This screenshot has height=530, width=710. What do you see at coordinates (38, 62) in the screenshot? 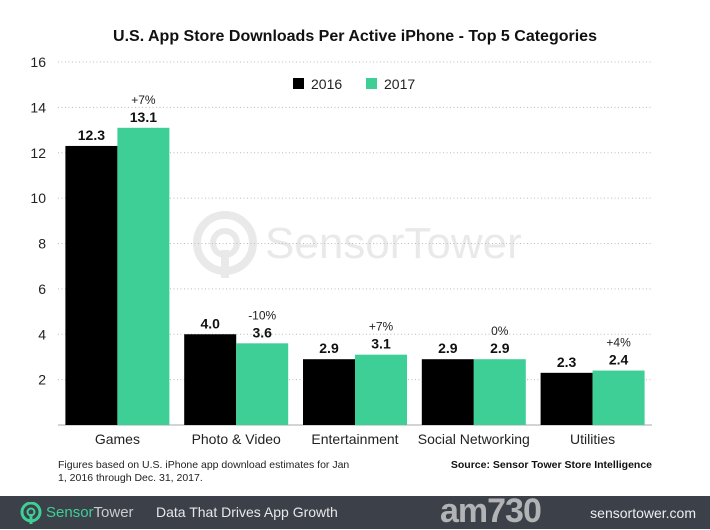
I see `y-tick-label: 16` at bounding box center [38, 62].